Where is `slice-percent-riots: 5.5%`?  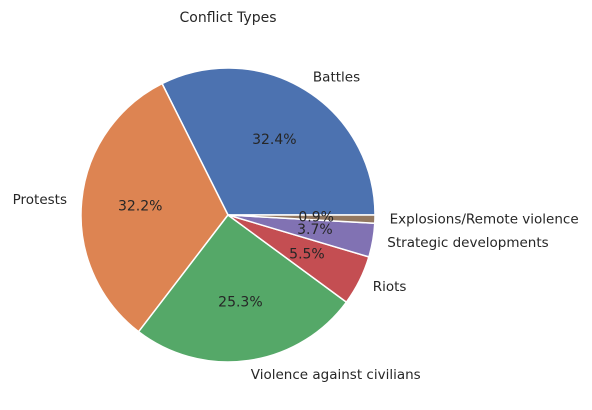
slice-percent-riots: 5.5% is located at coordinates (307, 254).